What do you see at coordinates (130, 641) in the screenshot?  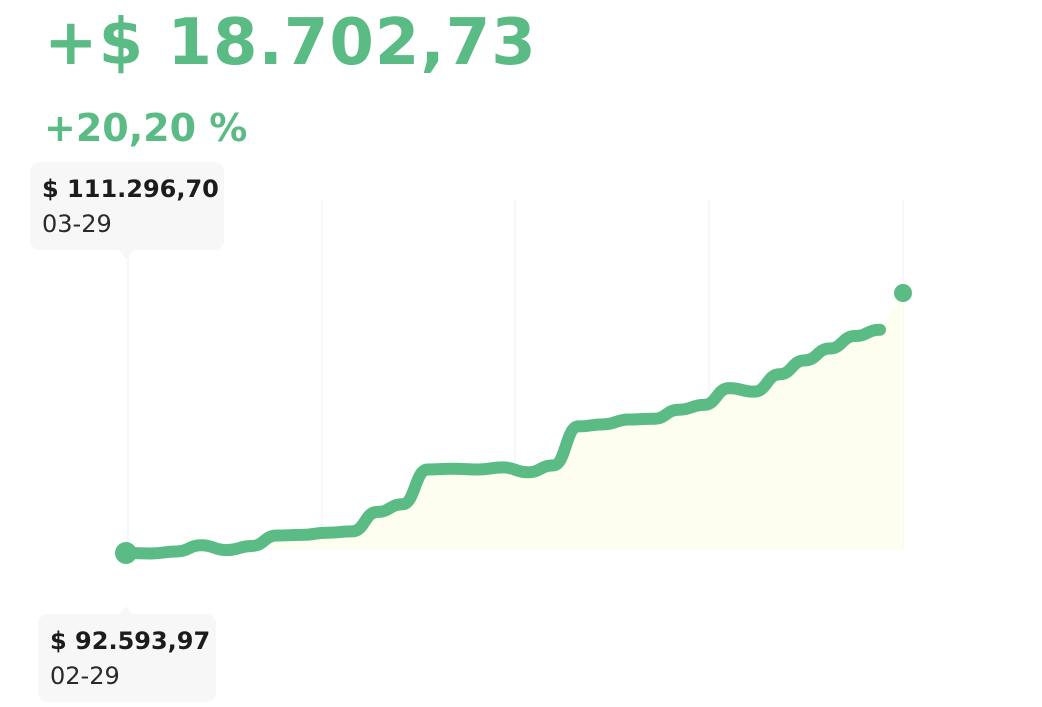 I see `low-value: $ 92.593,97` at bounding box center [130, 641].